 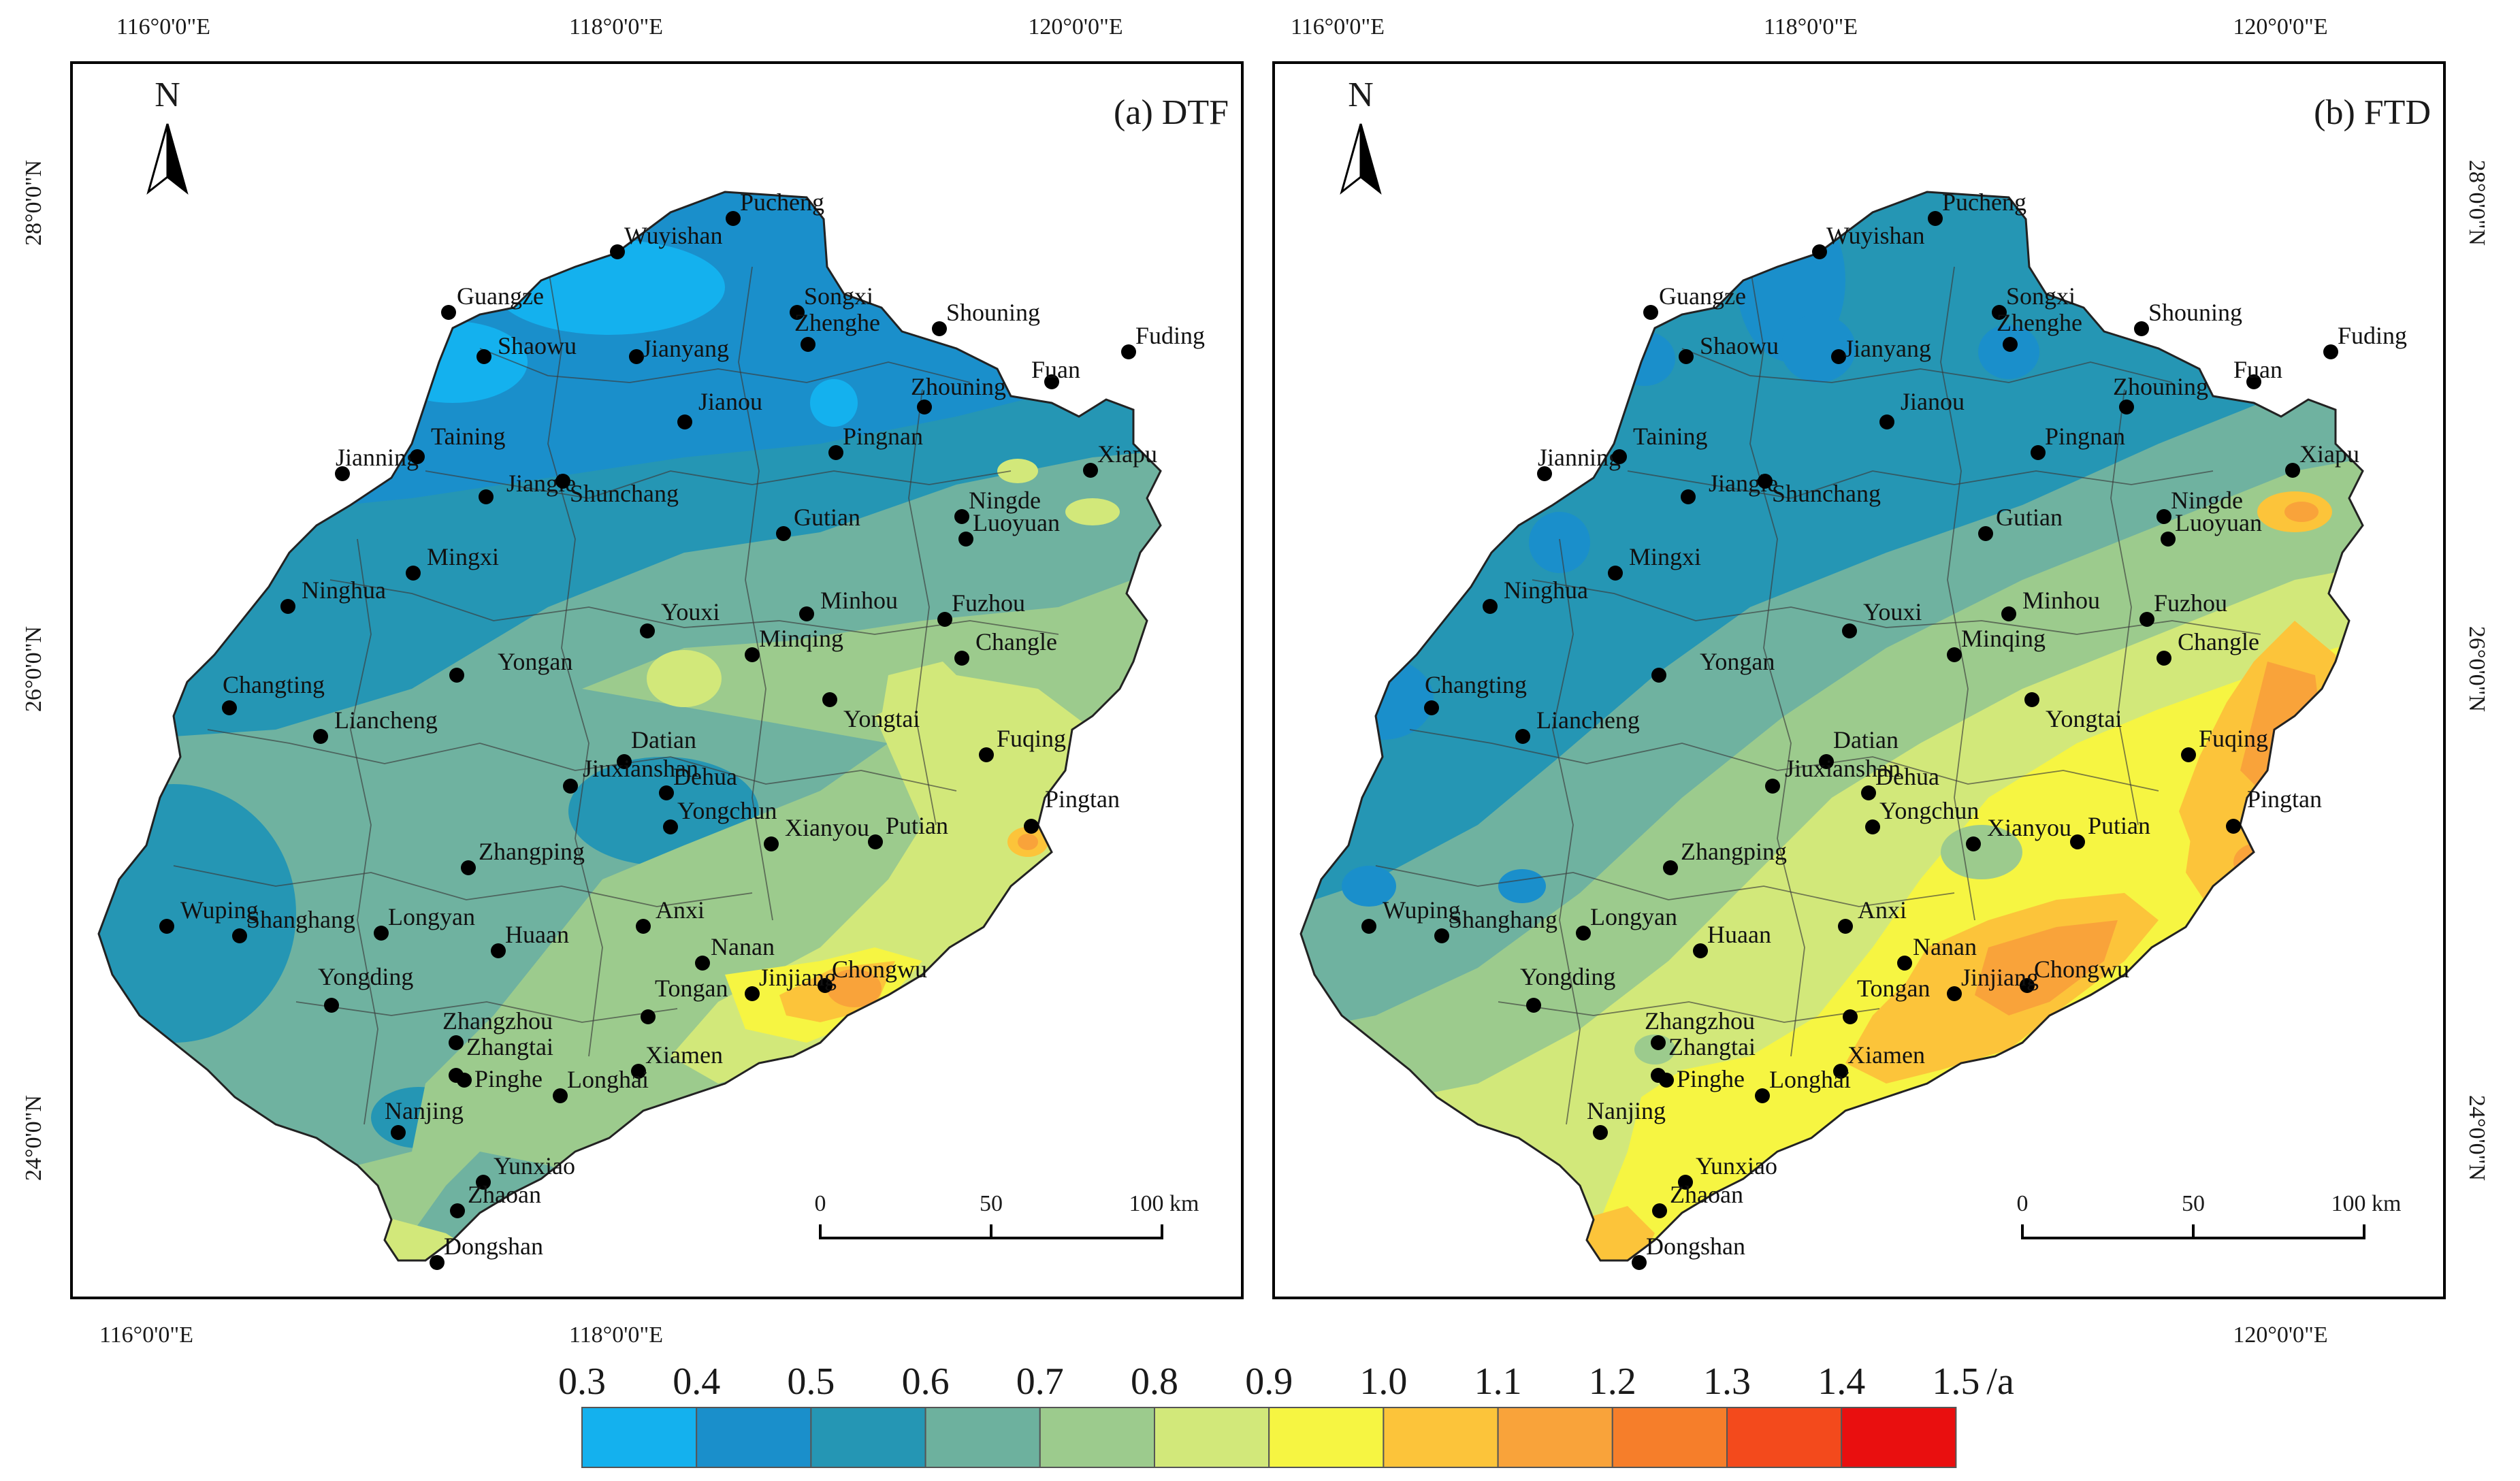 I want to click on city-label: Wuping, so click(x=220, y=910).